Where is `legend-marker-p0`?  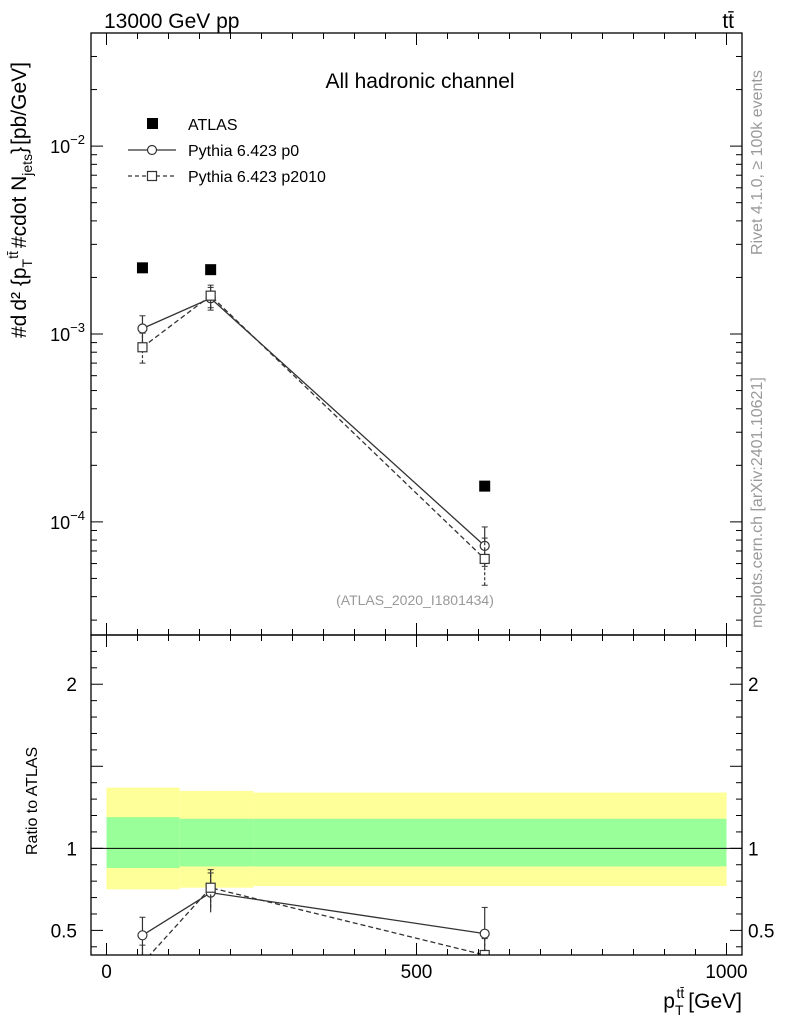
legend-marker-p0 is located at coordinates (152, 150).